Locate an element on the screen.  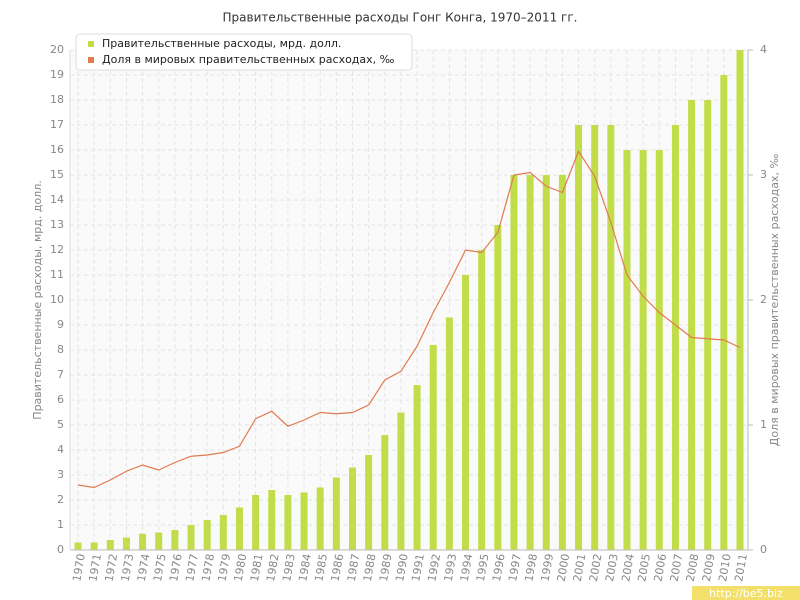
x-tick-label: 2008 is located at coordinates (693, 568).